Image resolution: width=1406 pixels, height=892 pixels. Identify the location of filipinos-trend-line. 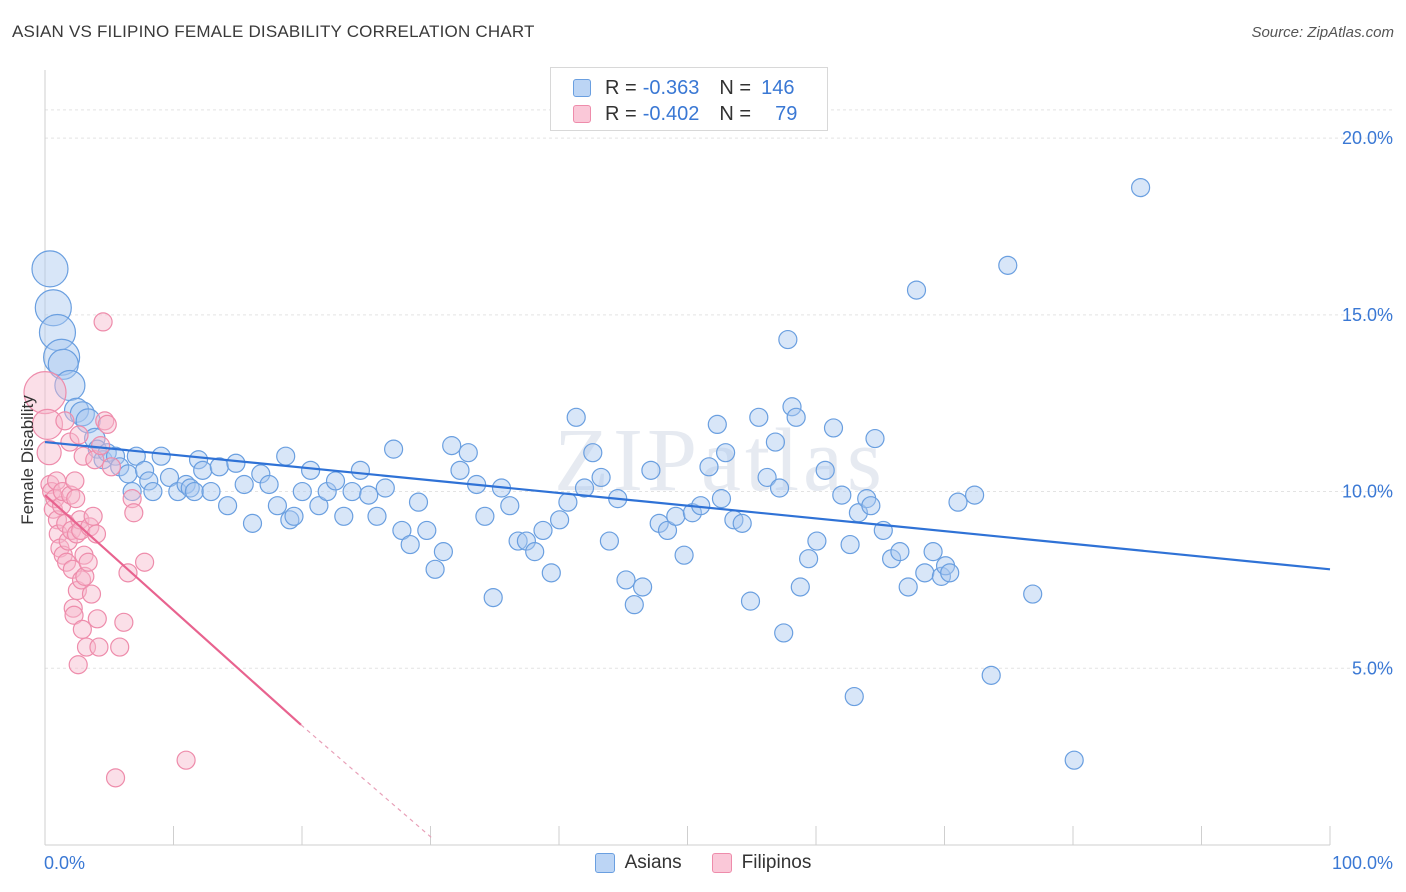
(173, 610).